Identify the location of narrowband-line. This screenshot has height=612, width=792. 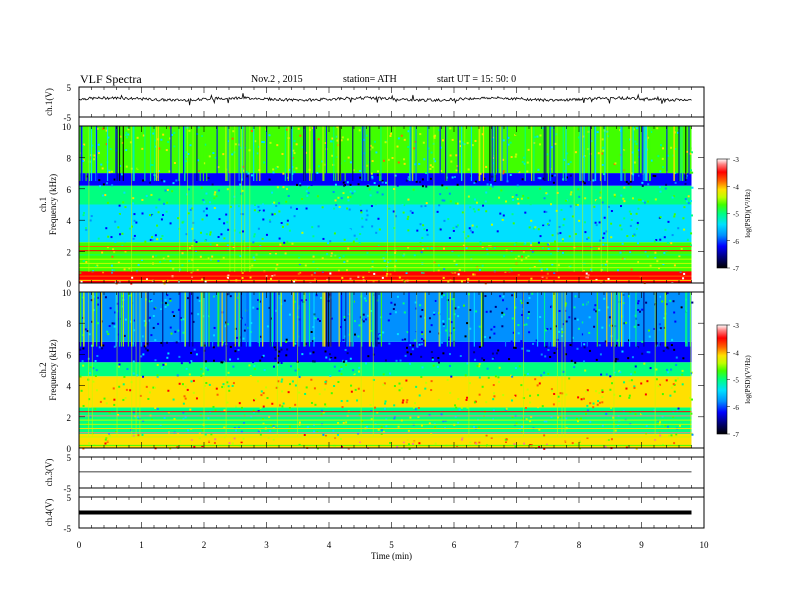
(385, 437).